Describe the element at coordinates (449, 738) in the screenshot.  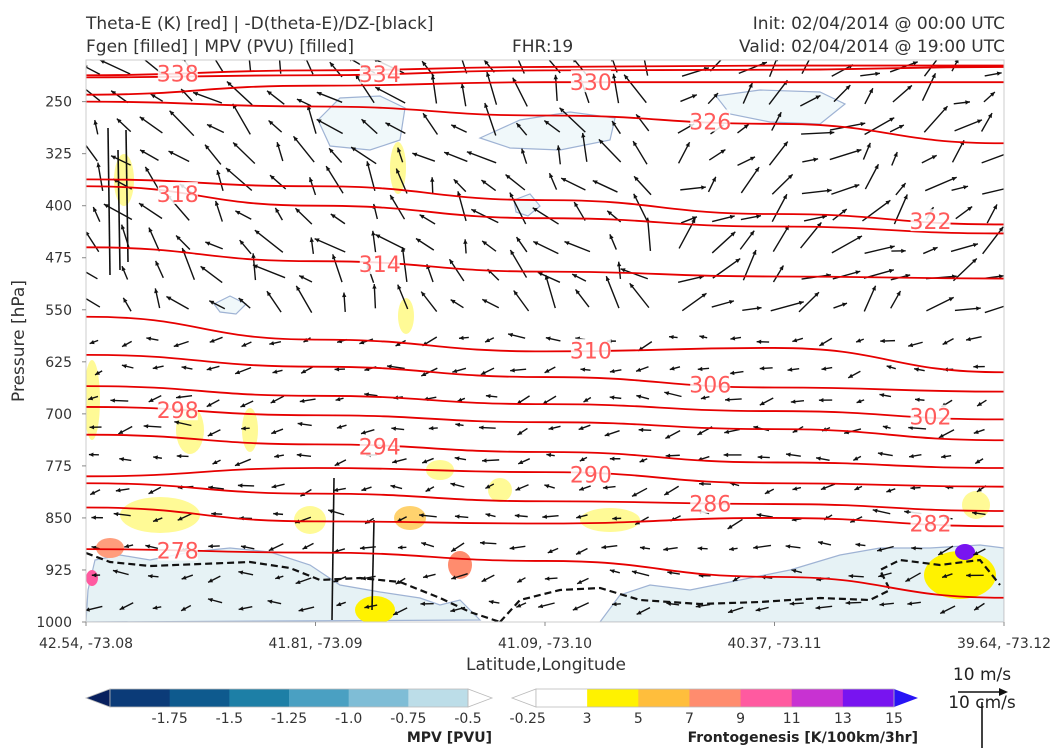
I see `mpv-colorbar-label: MPV [PVU]` at that location.